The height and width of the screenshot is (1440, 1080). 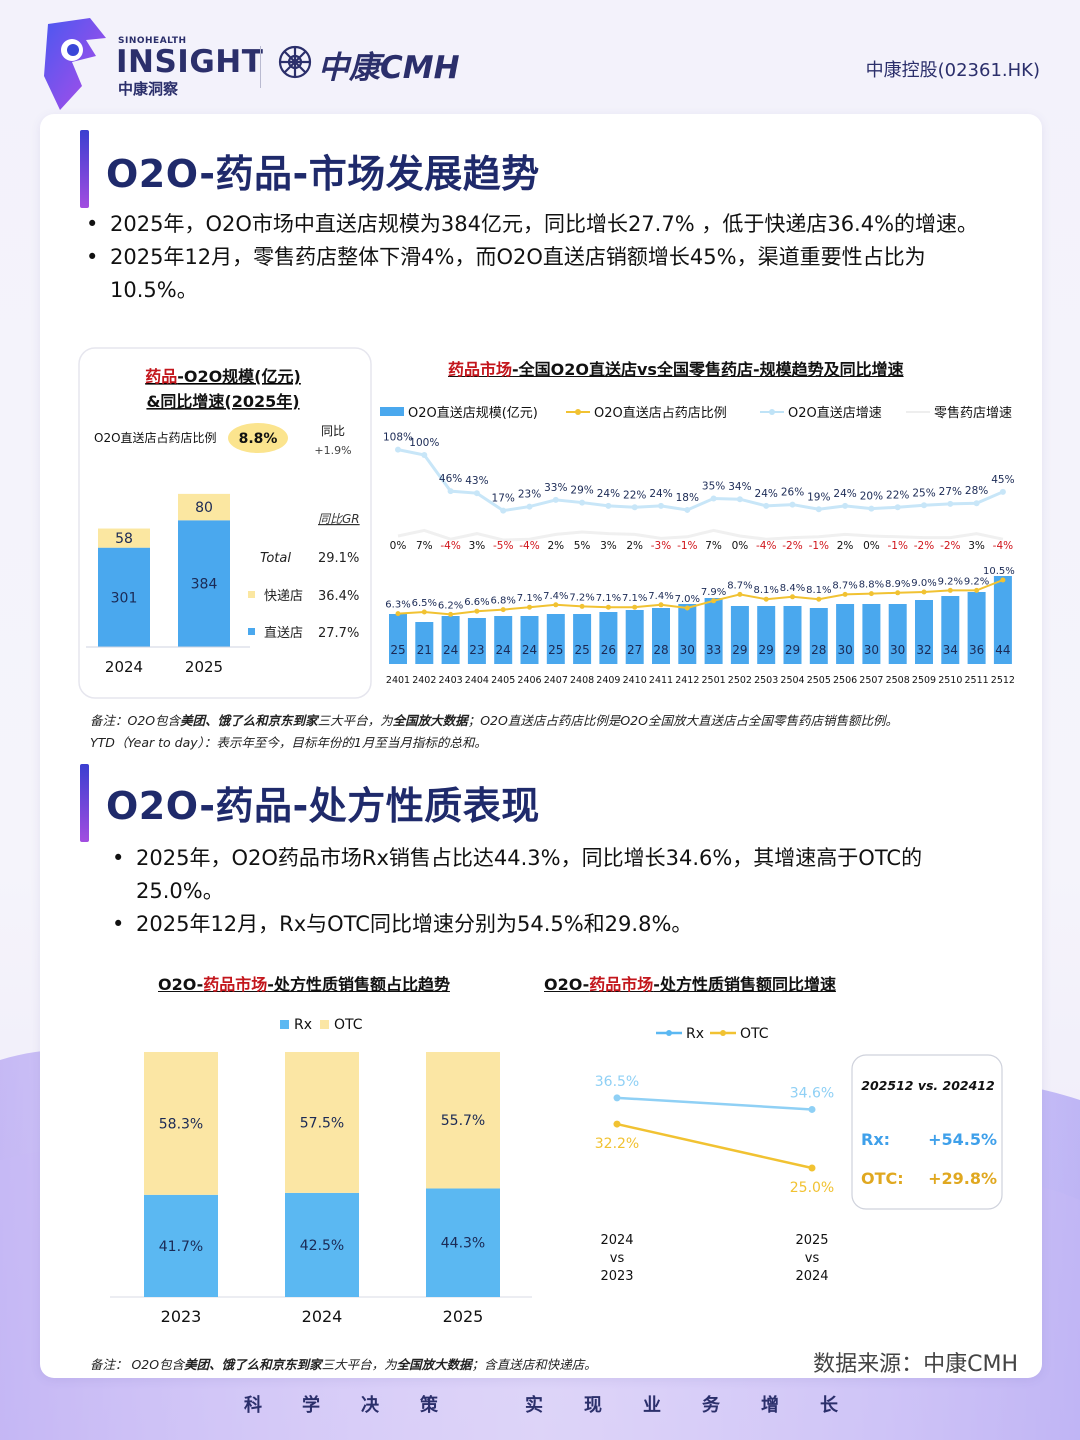 What do you see at coordinates (338, 596) in the screenshot?
I see `chart1-gr-value: 36.4%` at bounding box center [338, 596].